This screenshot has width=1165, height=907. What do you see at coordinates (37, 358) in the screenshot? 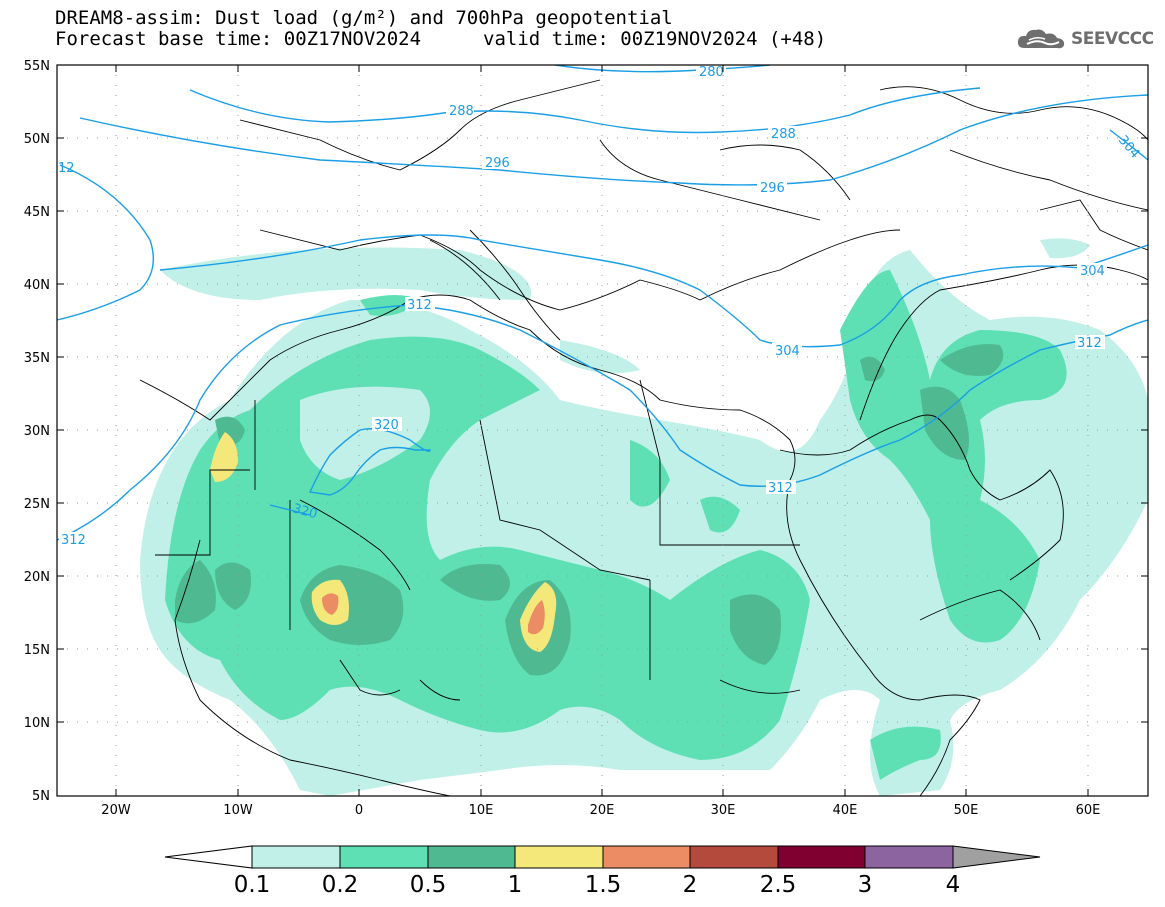
I see `lat-label: 35N` at bounding box center [37, 358].